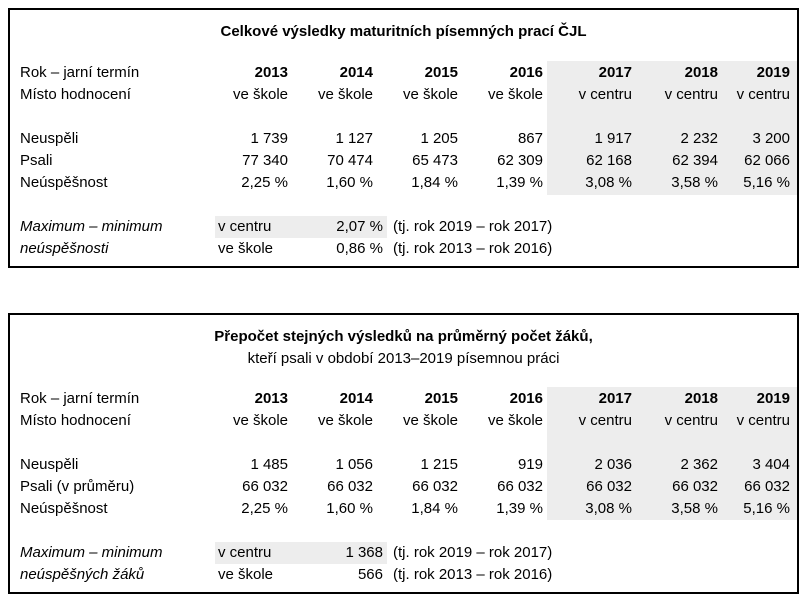  Describe the element at coordinates (695, 160) in the screenshot. I see `data-cell: 62 394` at that location.